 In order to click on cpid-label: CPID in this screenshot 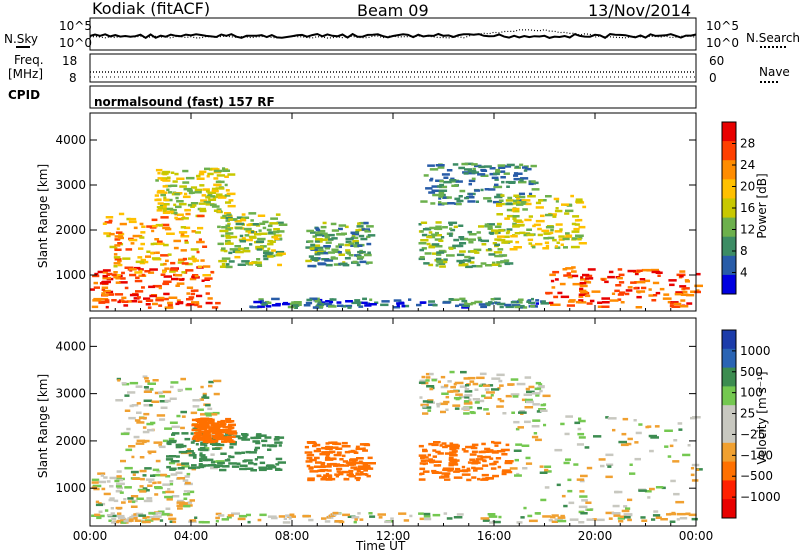, I will do `click(24, 95)`.